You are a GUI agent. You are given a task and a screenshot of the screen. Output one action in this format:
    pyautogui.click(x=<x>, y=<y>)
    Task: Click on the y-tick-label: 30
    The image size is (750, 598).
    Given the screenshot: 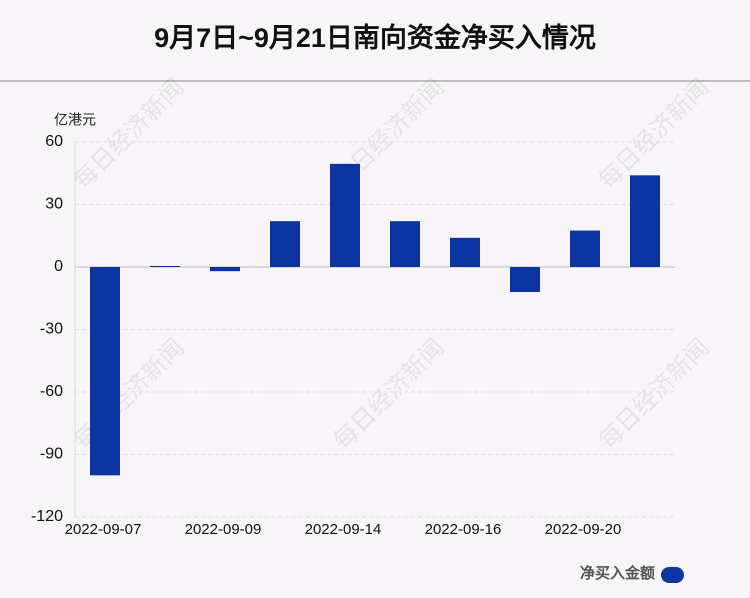 What is the action you would take?
    pyautogui.click(x=54, y=204)
    